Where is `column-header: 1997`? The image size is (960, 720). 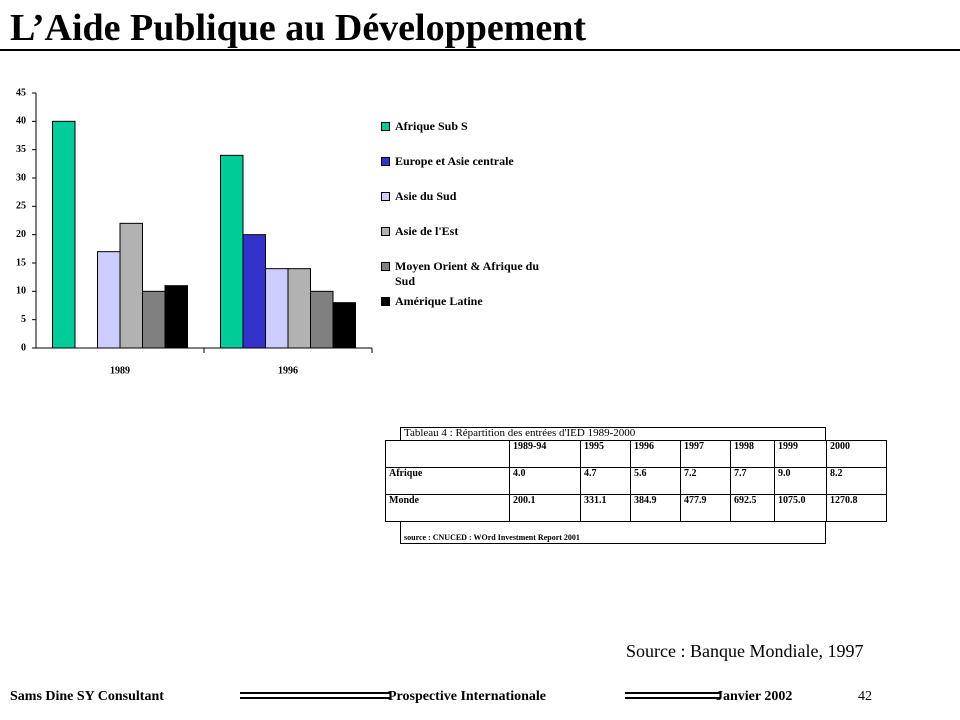 column-header: 1997 is located at coordinates (705, 454).